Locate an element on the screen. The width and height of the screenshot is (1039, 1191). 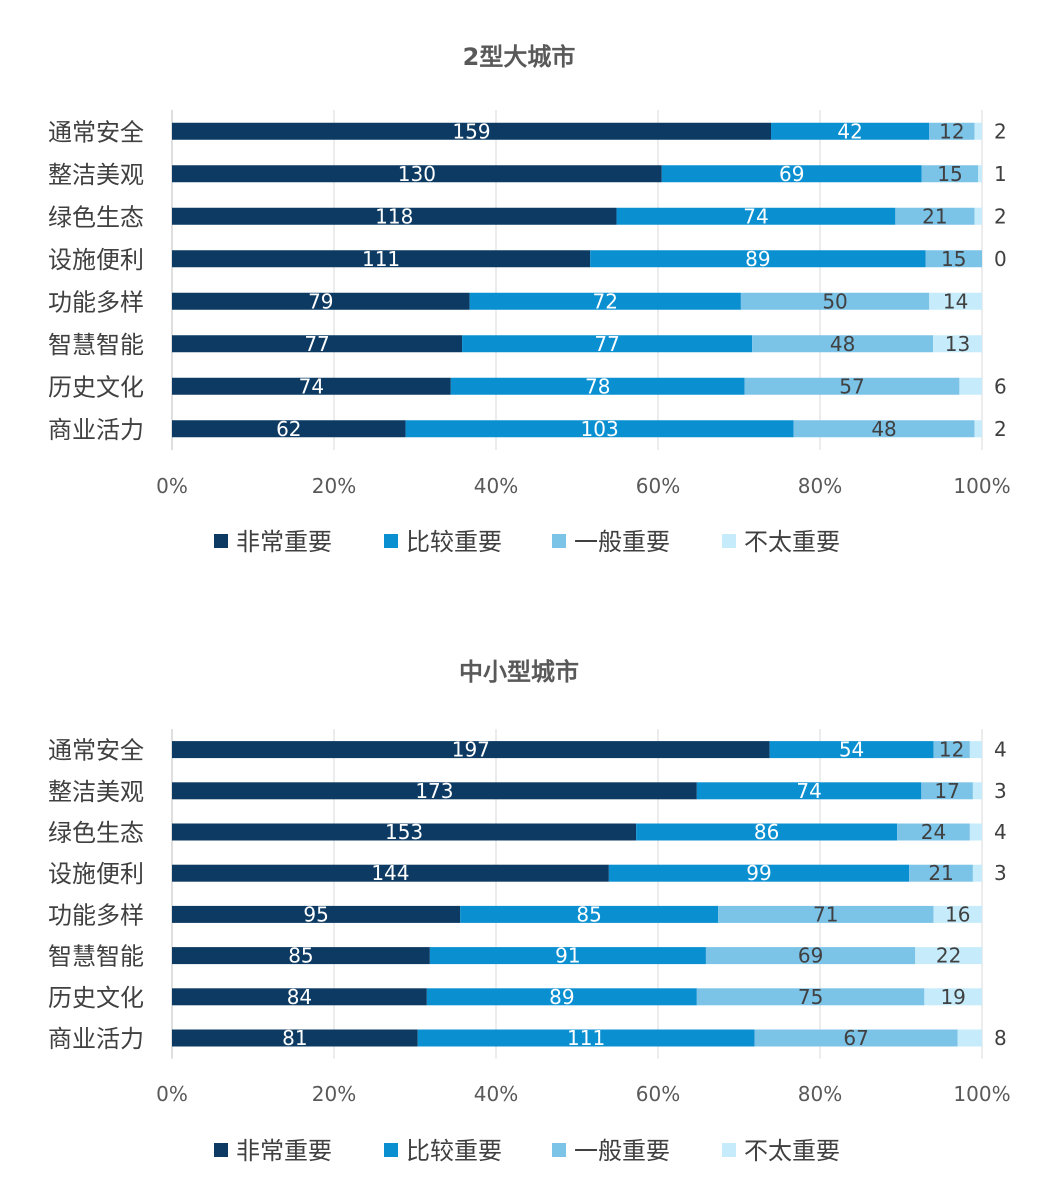
data-label: 130 is located at coordinates (417, 174).